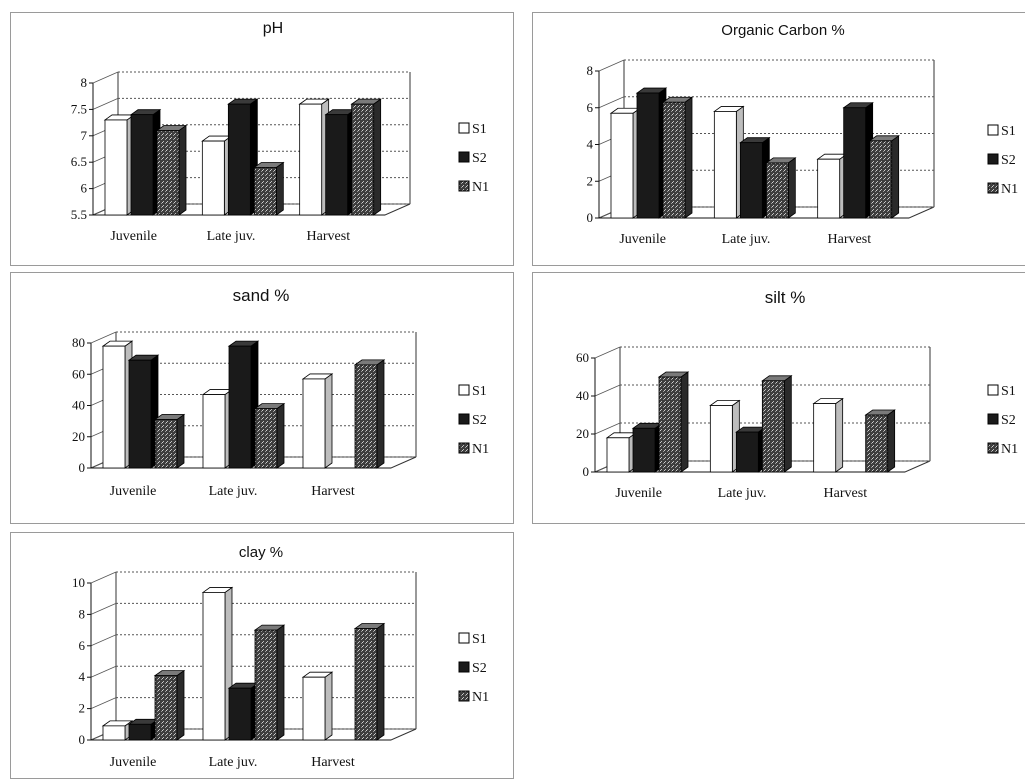 This screenshot has width=1025, height=779. Describe the element at coordinates (1002, 160) in the screenshot. I see `legend-organic-carbon: S1 S2 N1` at that location.